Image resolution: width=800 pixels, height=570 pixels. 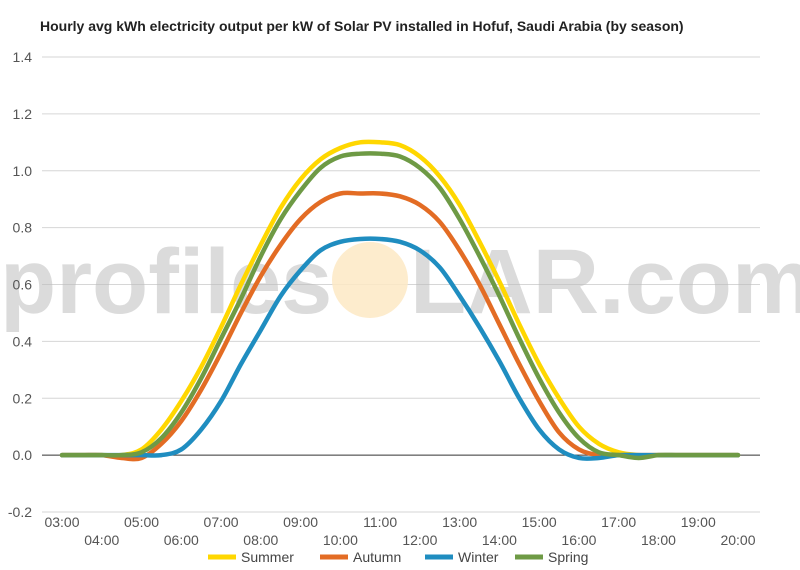 What do you see at coordinates (267, 557) in the screenshot?
I see `legend-label-summer: Summer` at bounding box center [267, 557].